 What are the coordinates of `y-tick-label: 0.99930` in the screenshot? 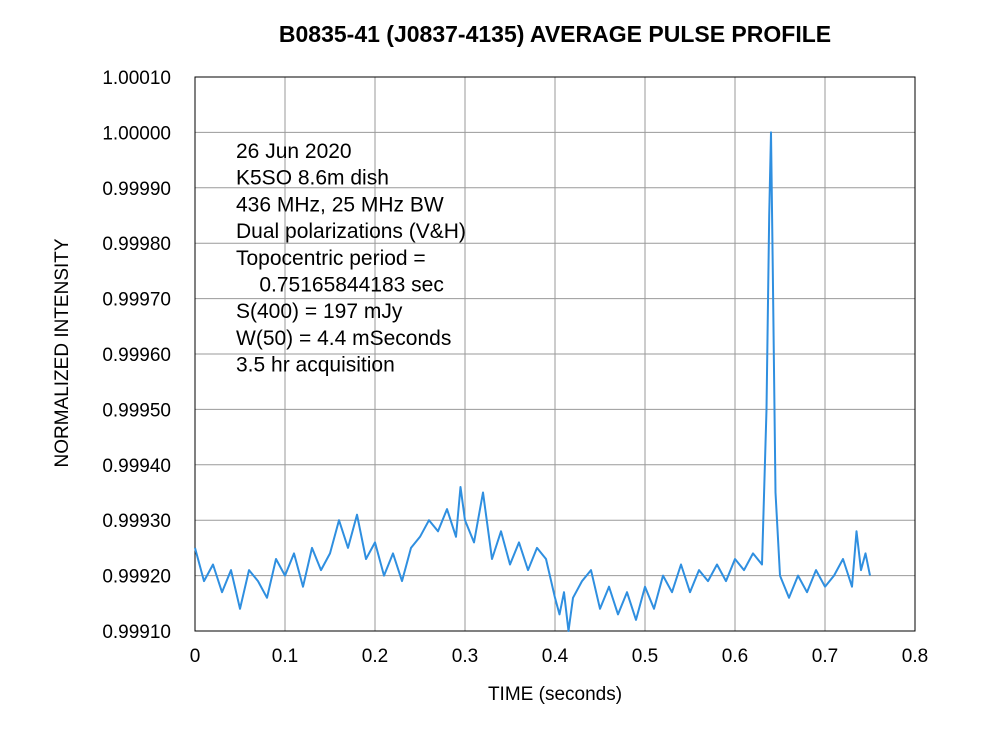 It's located at (136, 521).